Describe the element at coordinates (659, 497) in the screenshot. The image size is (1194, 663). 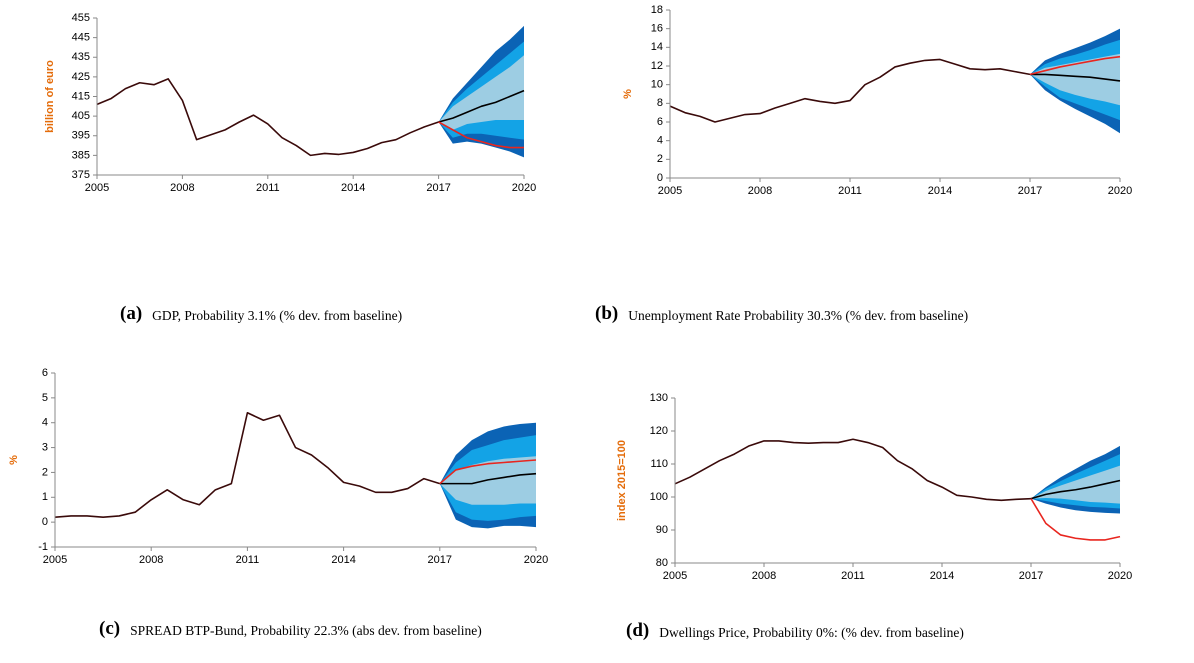
I see `y-tick-label: 100` at that location.